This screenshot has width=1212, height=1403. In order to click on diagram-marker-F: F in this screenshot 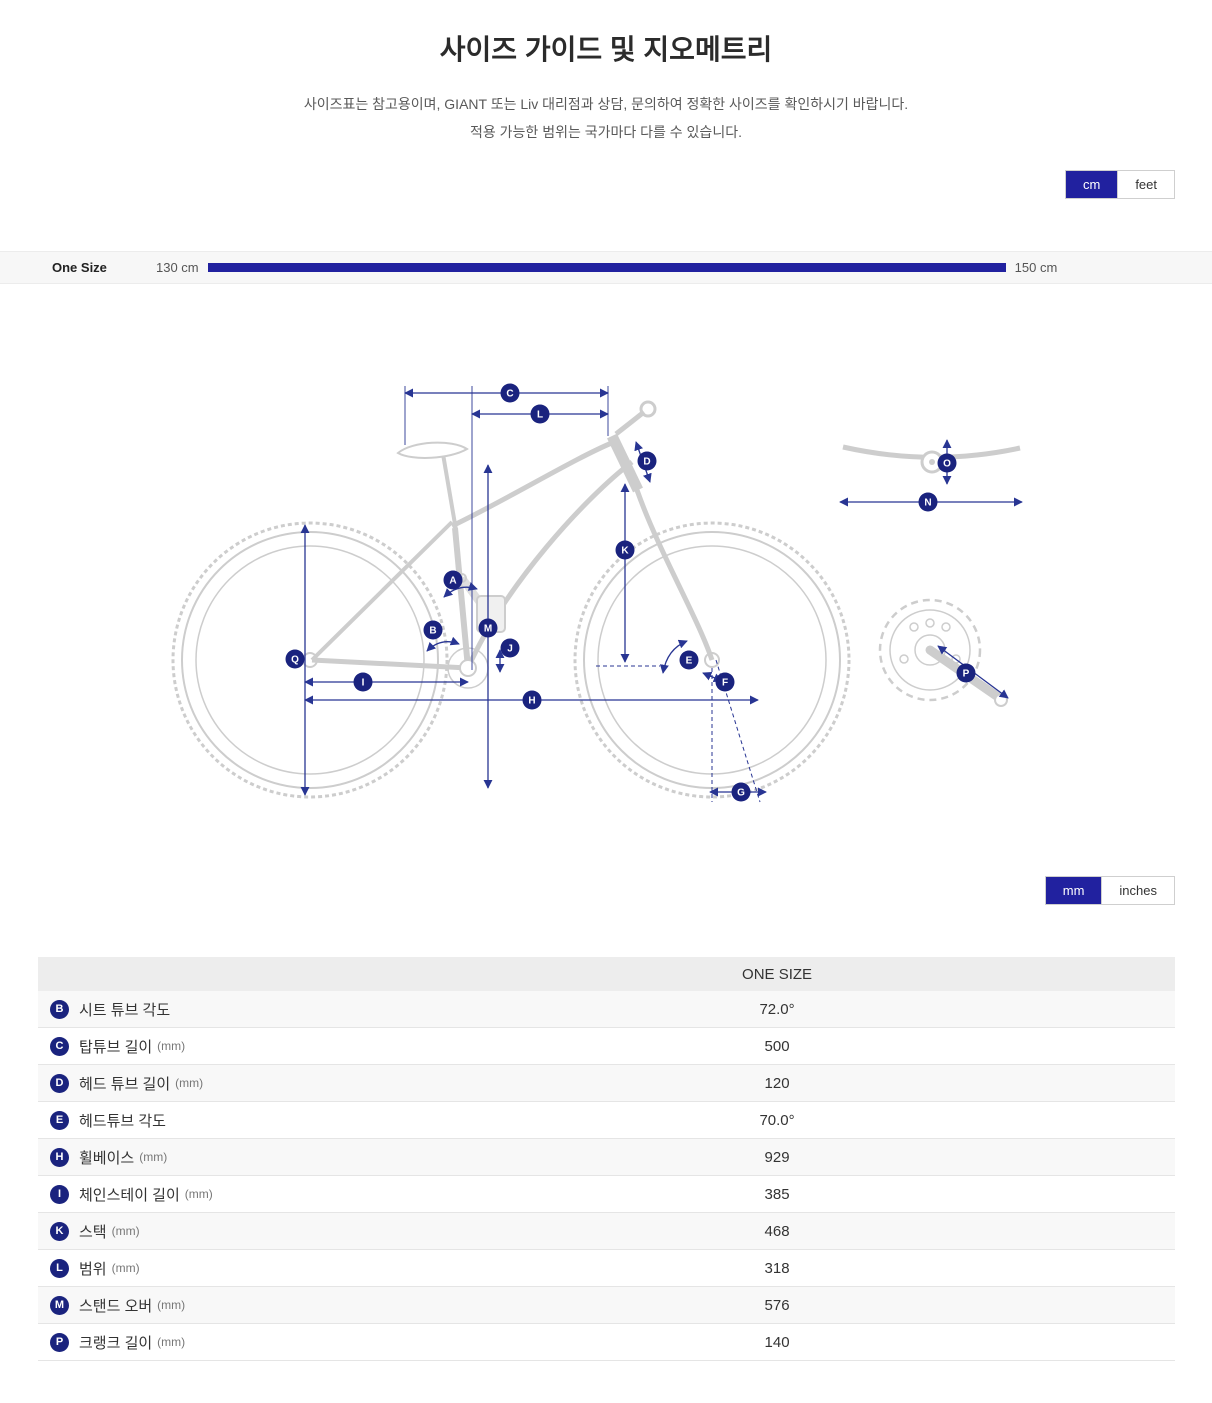, I will do `click(725, 682)`.